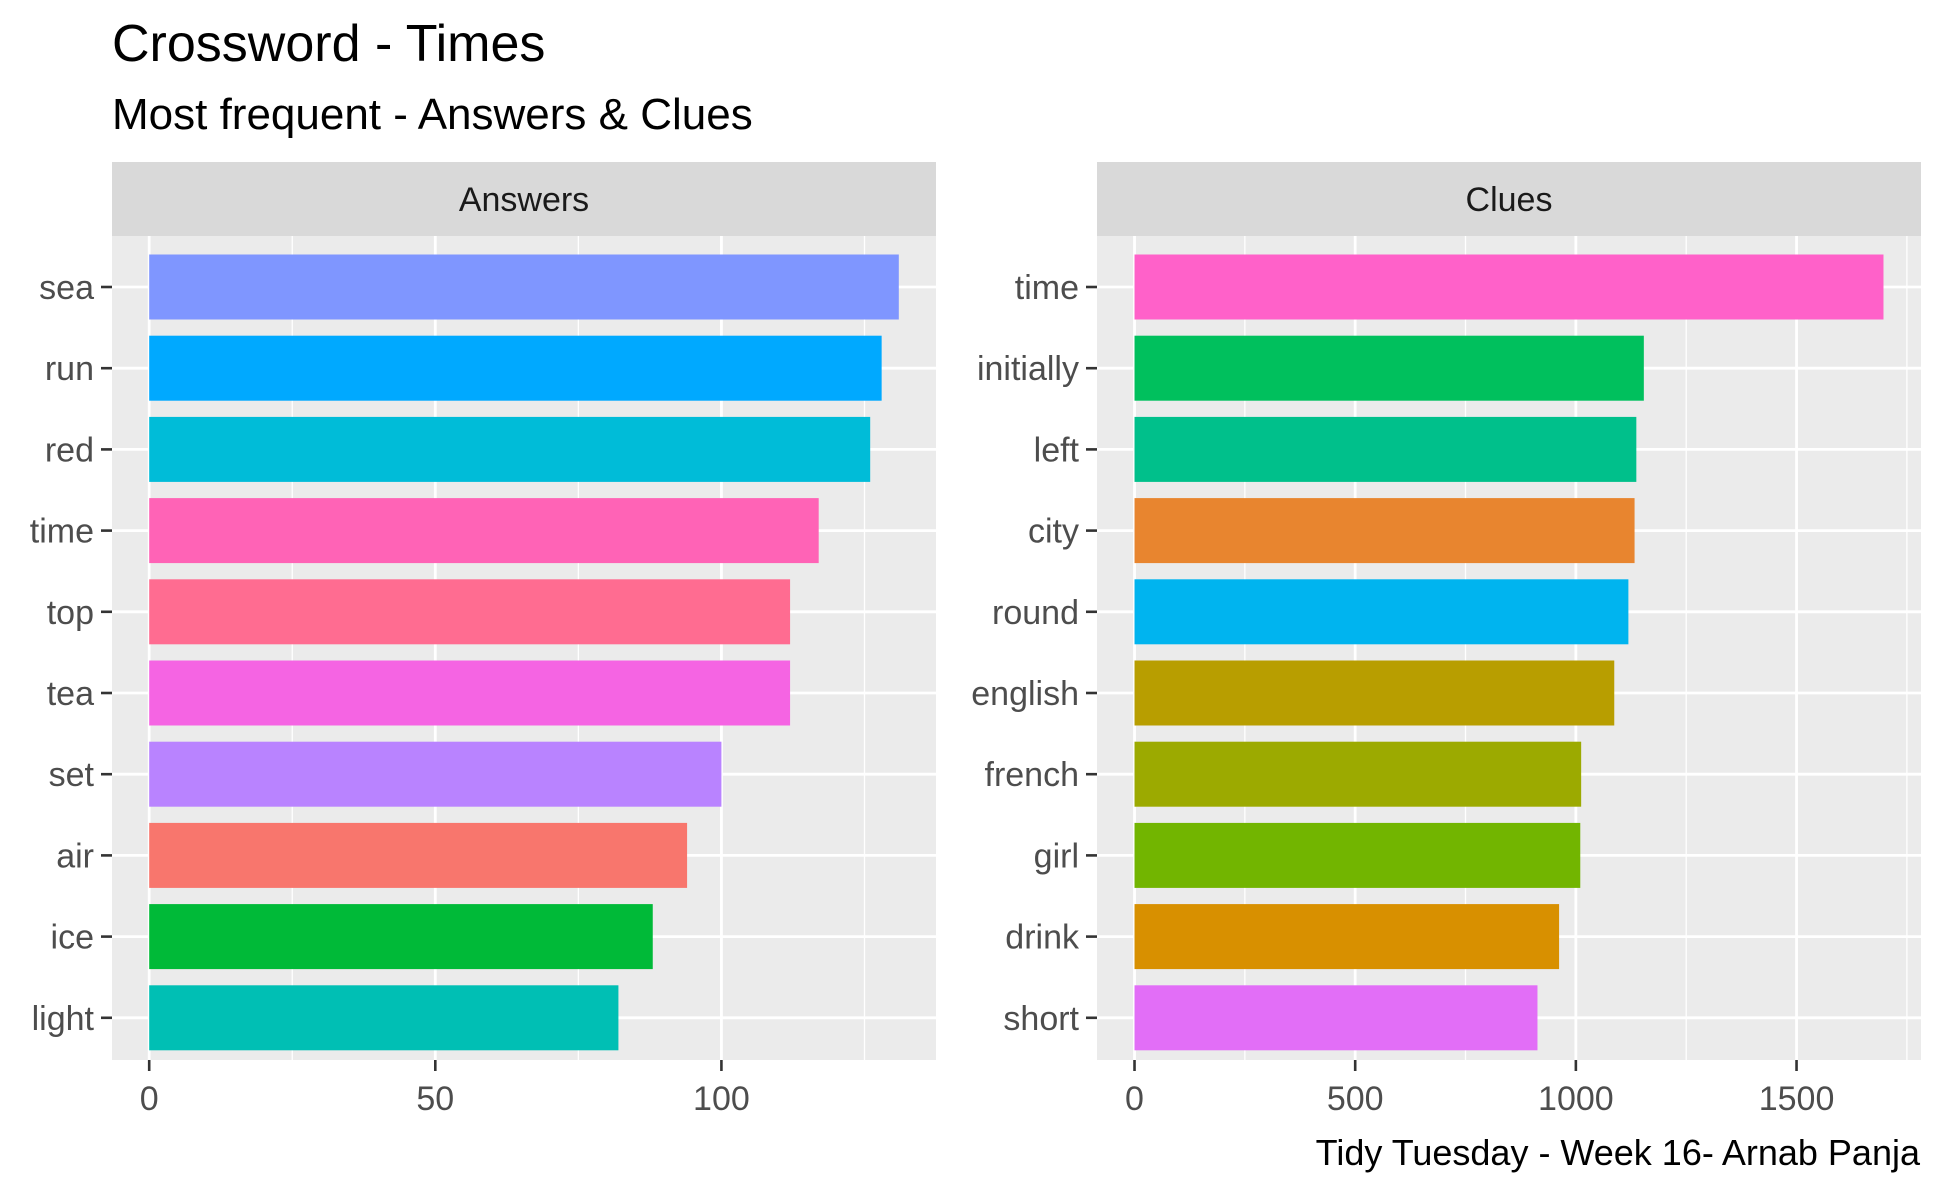 This screenshot has height=1193, width=1934. I want to click on bar-girl, so click(1357, 855).